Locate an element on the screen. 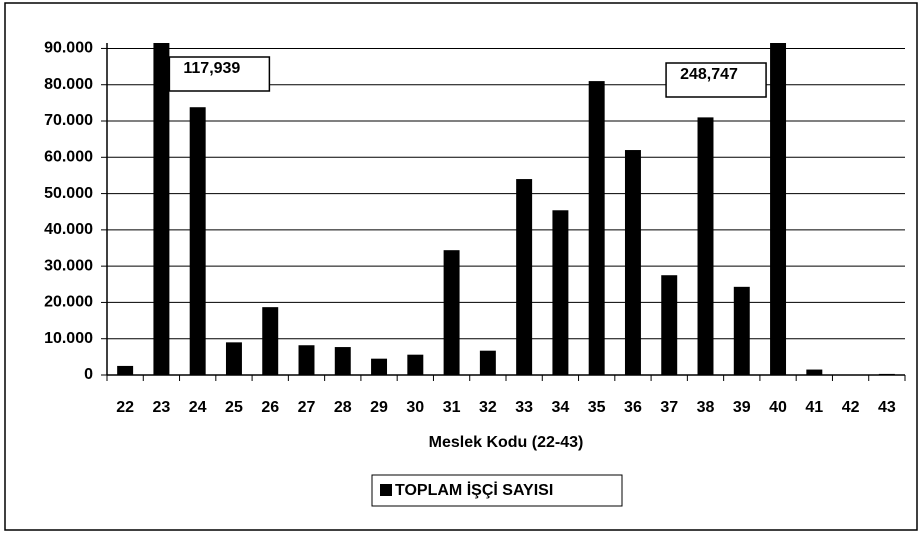  y-tick-label: 20.000 is located at coordinates (68, 302).